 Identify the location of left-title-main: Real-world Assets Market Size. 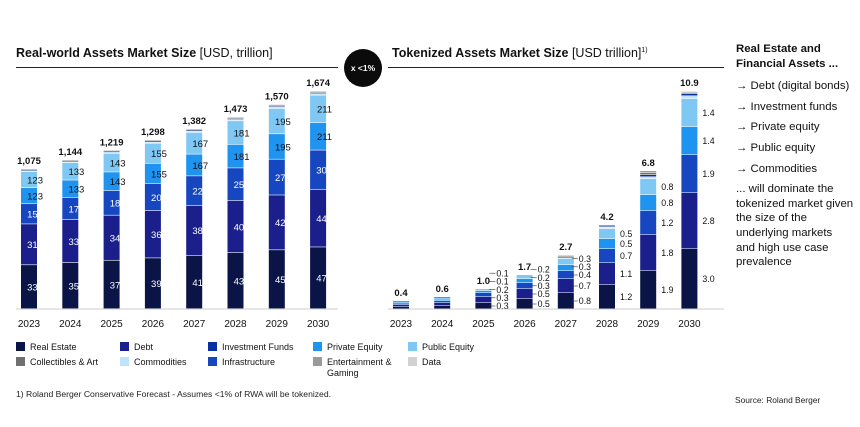
(108, 53).